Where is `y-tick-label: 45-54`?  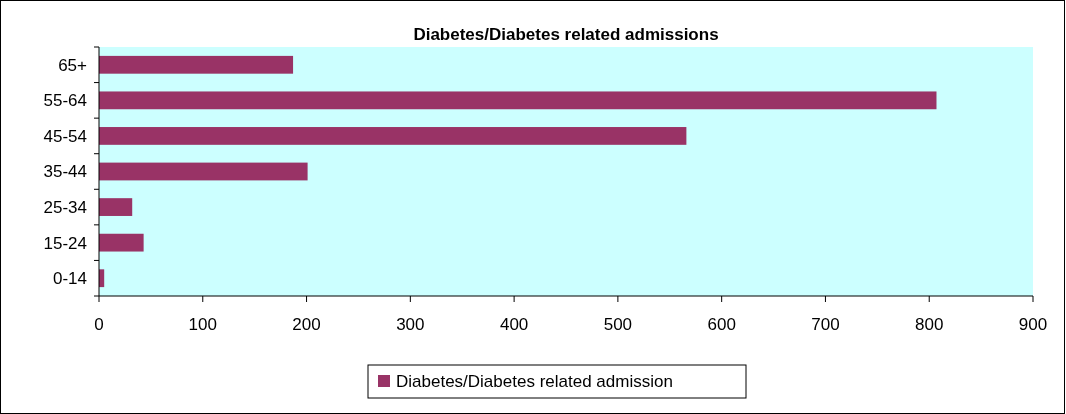 y-tick-label: 45-54 is located at coordinates (65, 136).